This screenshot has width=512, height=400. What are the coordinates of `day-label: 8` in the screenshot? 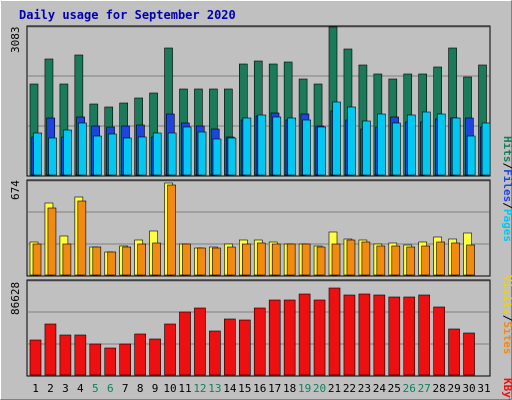 It's located at (140, 388).